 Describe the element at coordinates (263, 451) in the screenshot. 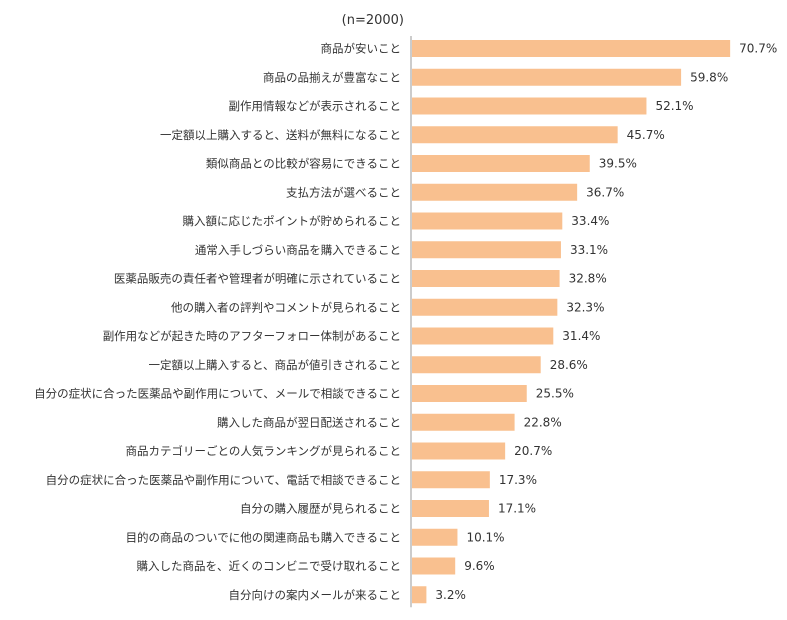

I see `category-label-15: 商品カテゴリーごとの人気ランキングが見られること` at that location.